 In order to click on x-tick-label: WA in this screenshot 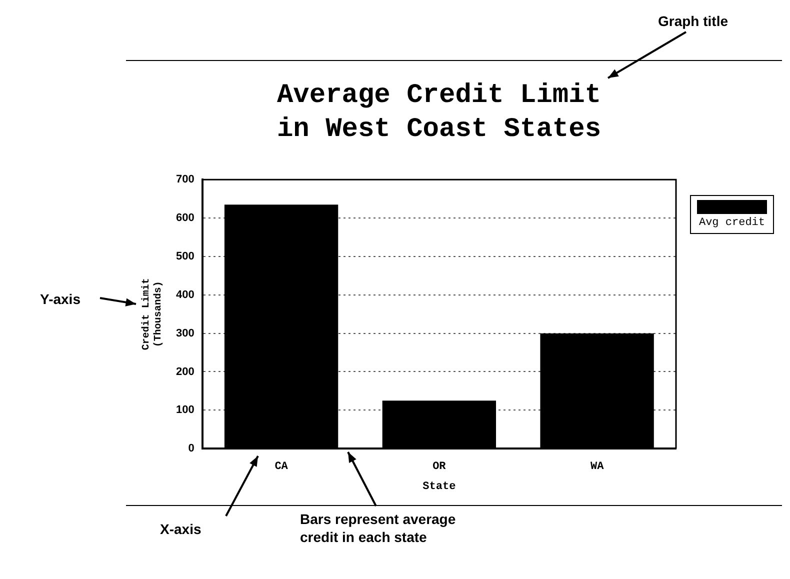, I will do `click(597, 466)`.